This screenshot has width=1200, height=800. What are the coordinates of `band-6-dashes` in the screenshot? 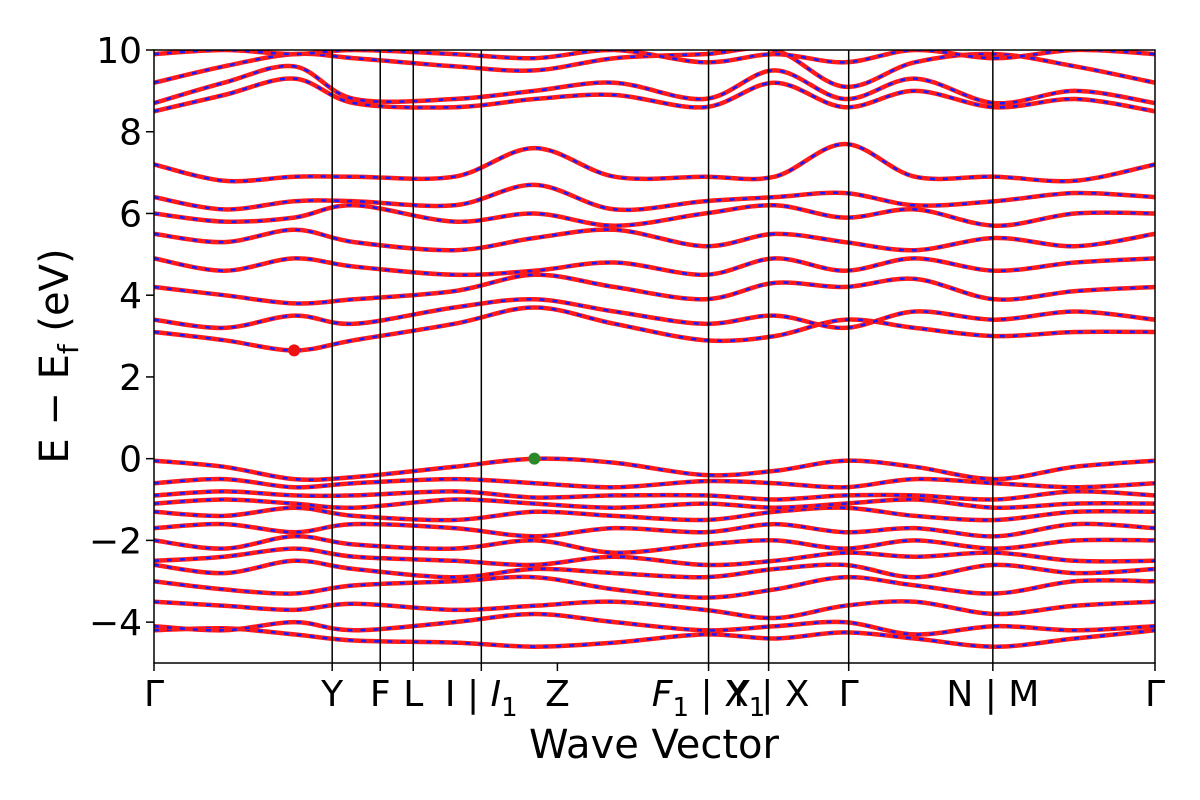 It's located at (654, 557).